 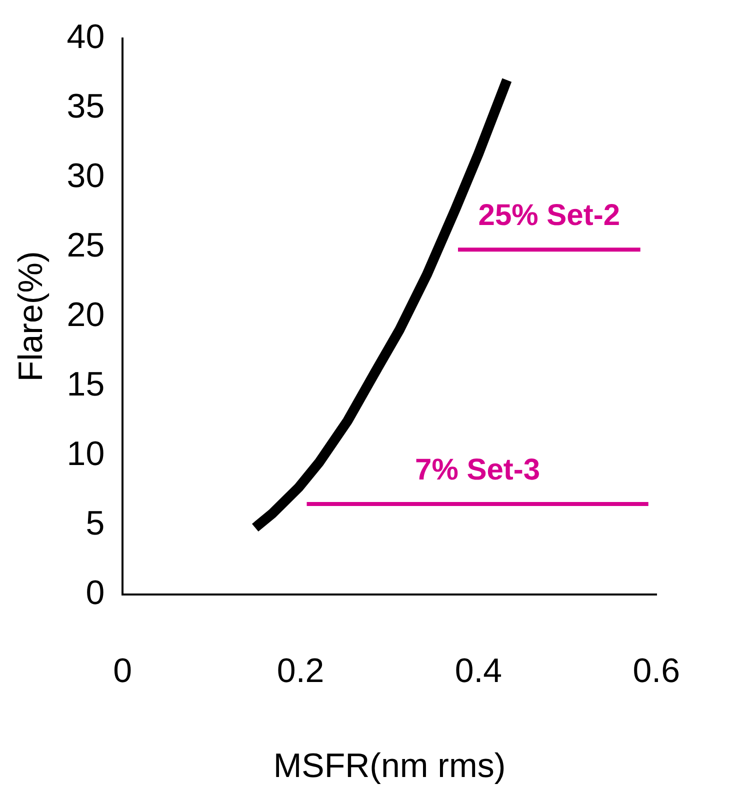 What do you see at coordinates (85, 175) in the screenshot?
I see `y-tick-label: 30` at bounding box center [85, 175].